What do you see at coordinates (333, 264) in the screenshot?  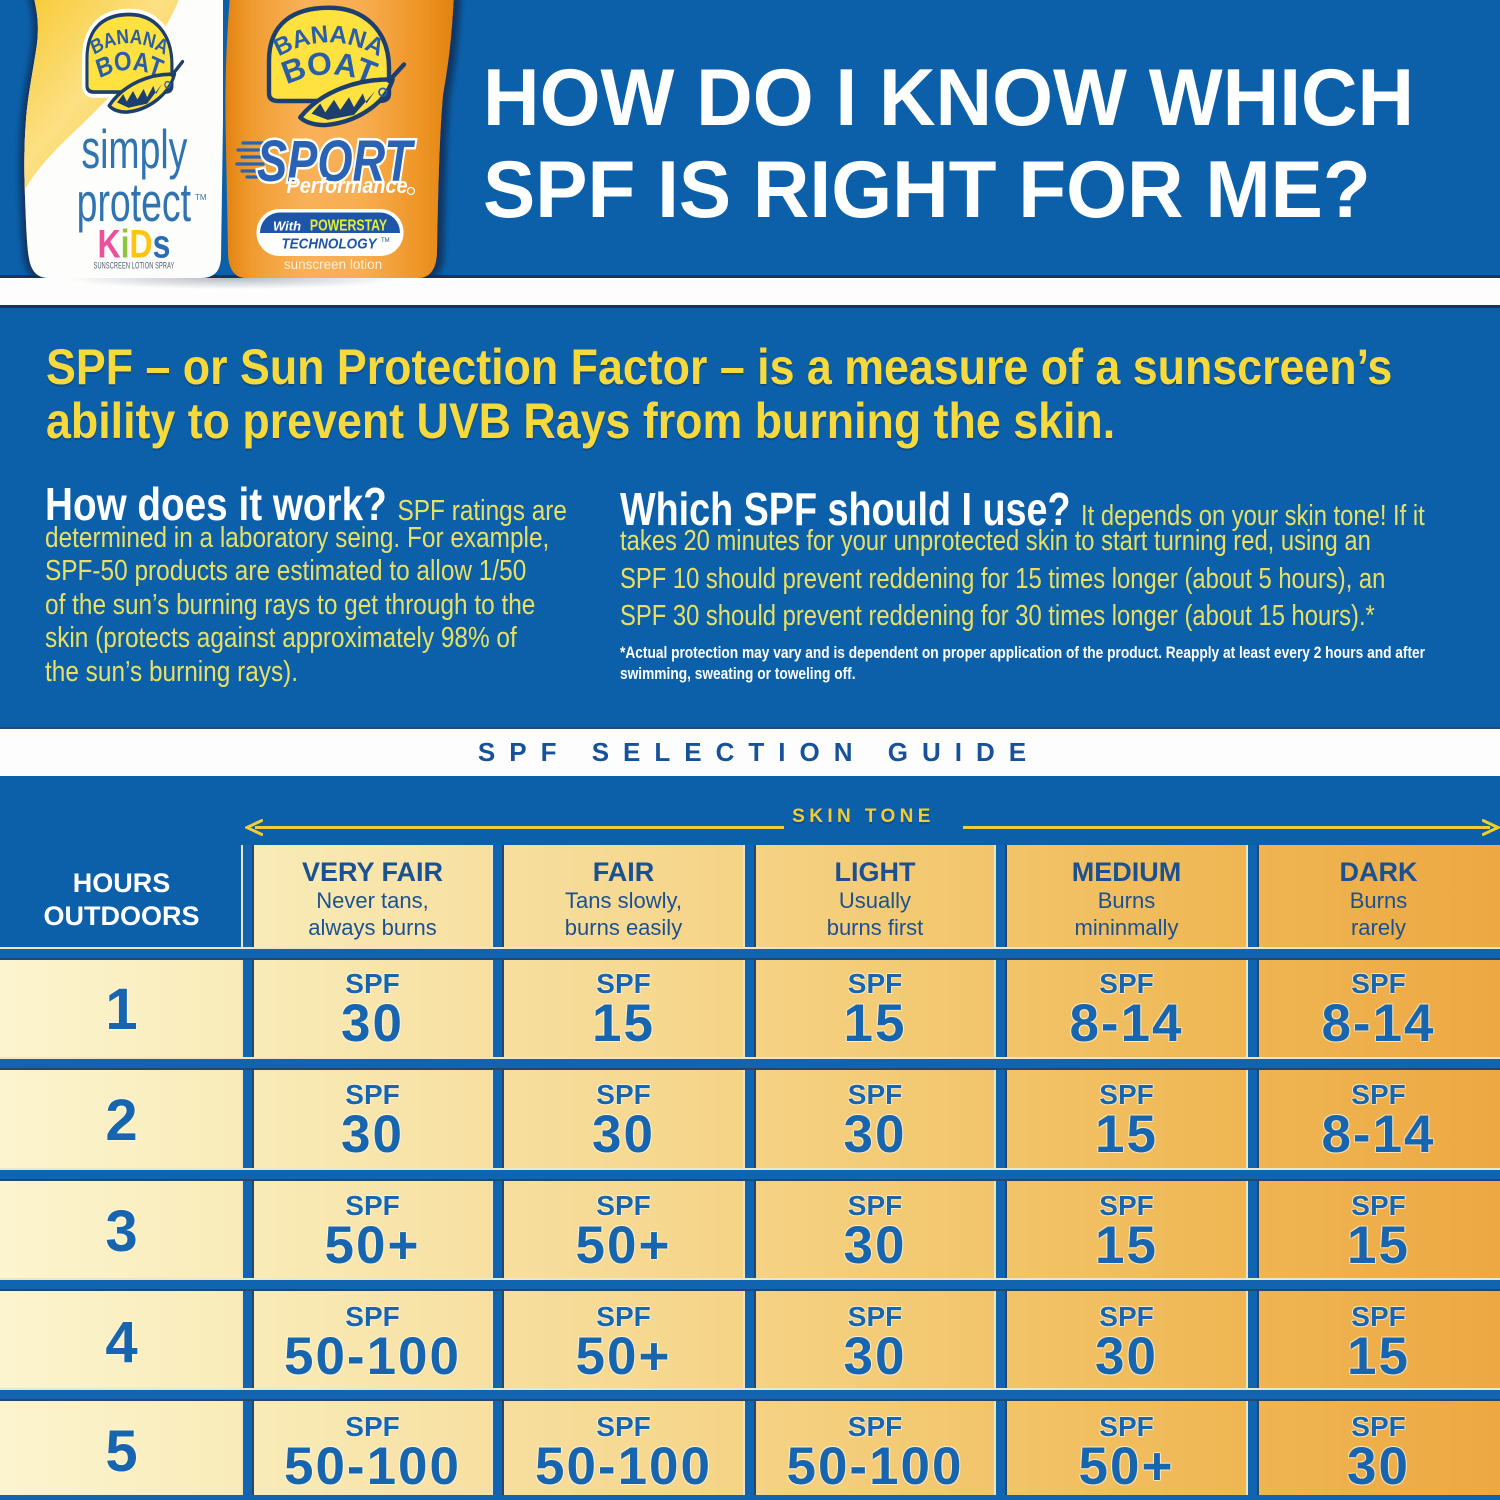 I see `svg-text: sunscreen lotion` at bounding box center [333, 264].